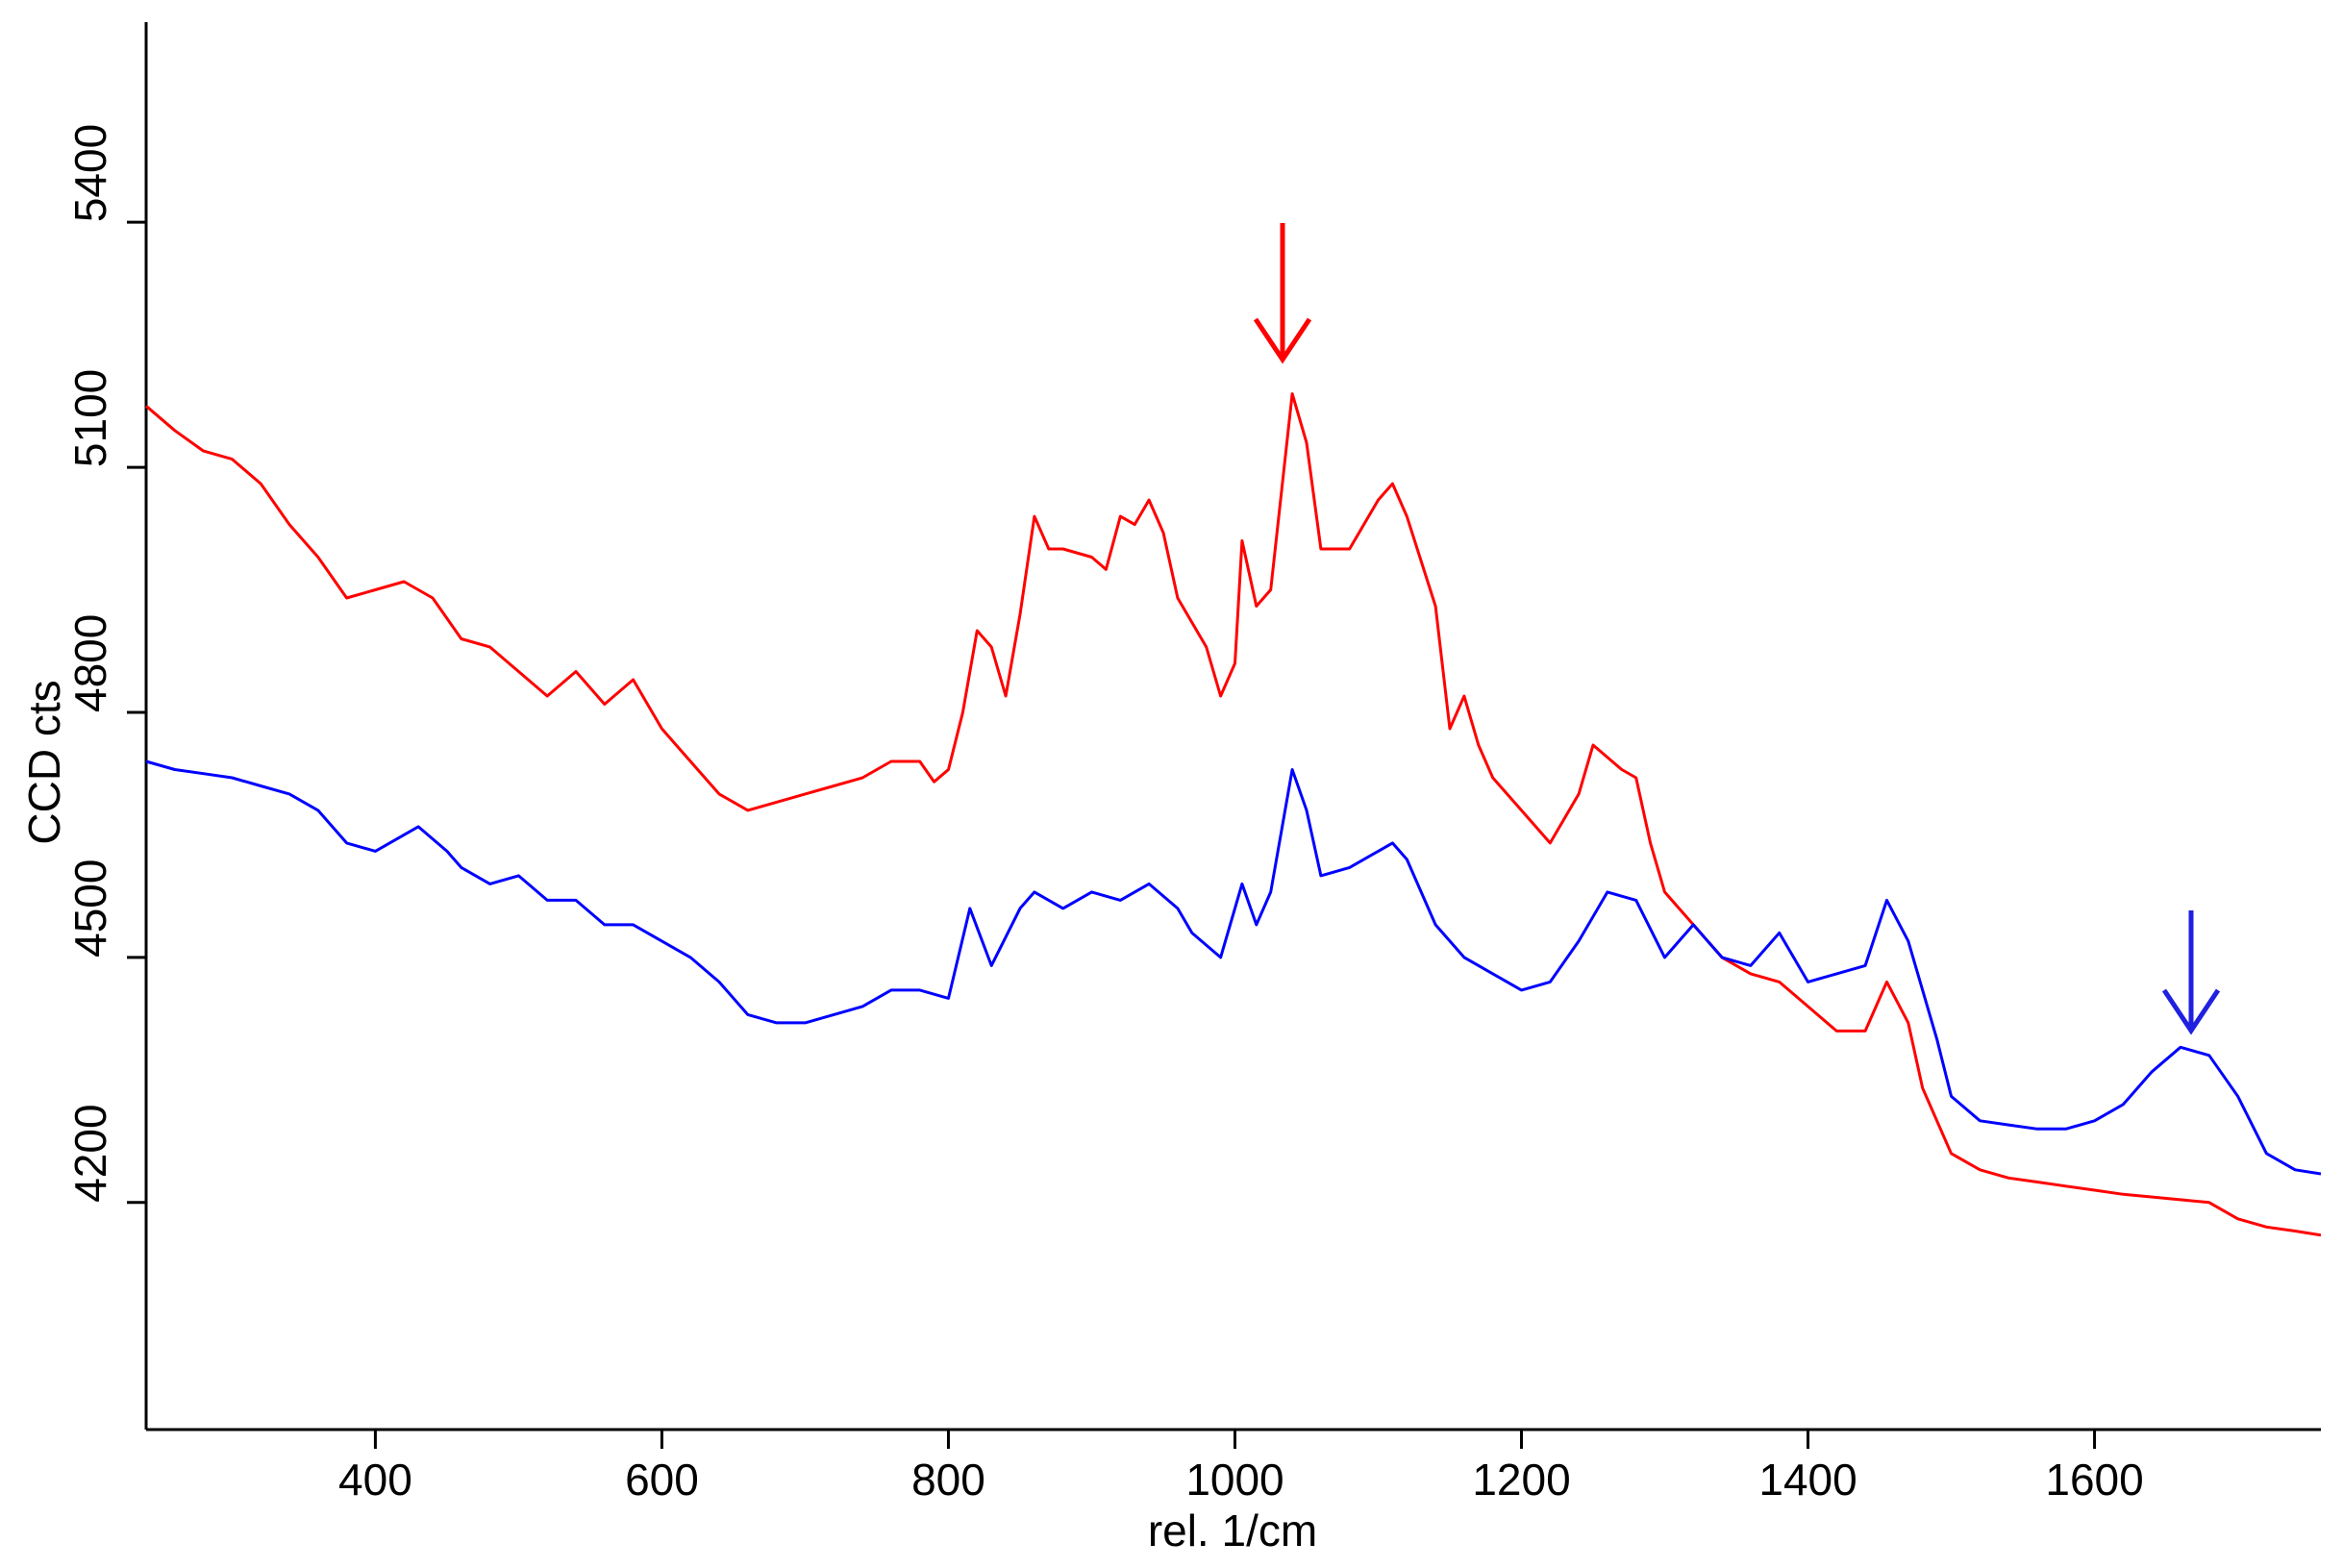  Describe the element at coordinates (1234, 1480) in the screenshot. I see `x-tick-label: 1000` at that location.